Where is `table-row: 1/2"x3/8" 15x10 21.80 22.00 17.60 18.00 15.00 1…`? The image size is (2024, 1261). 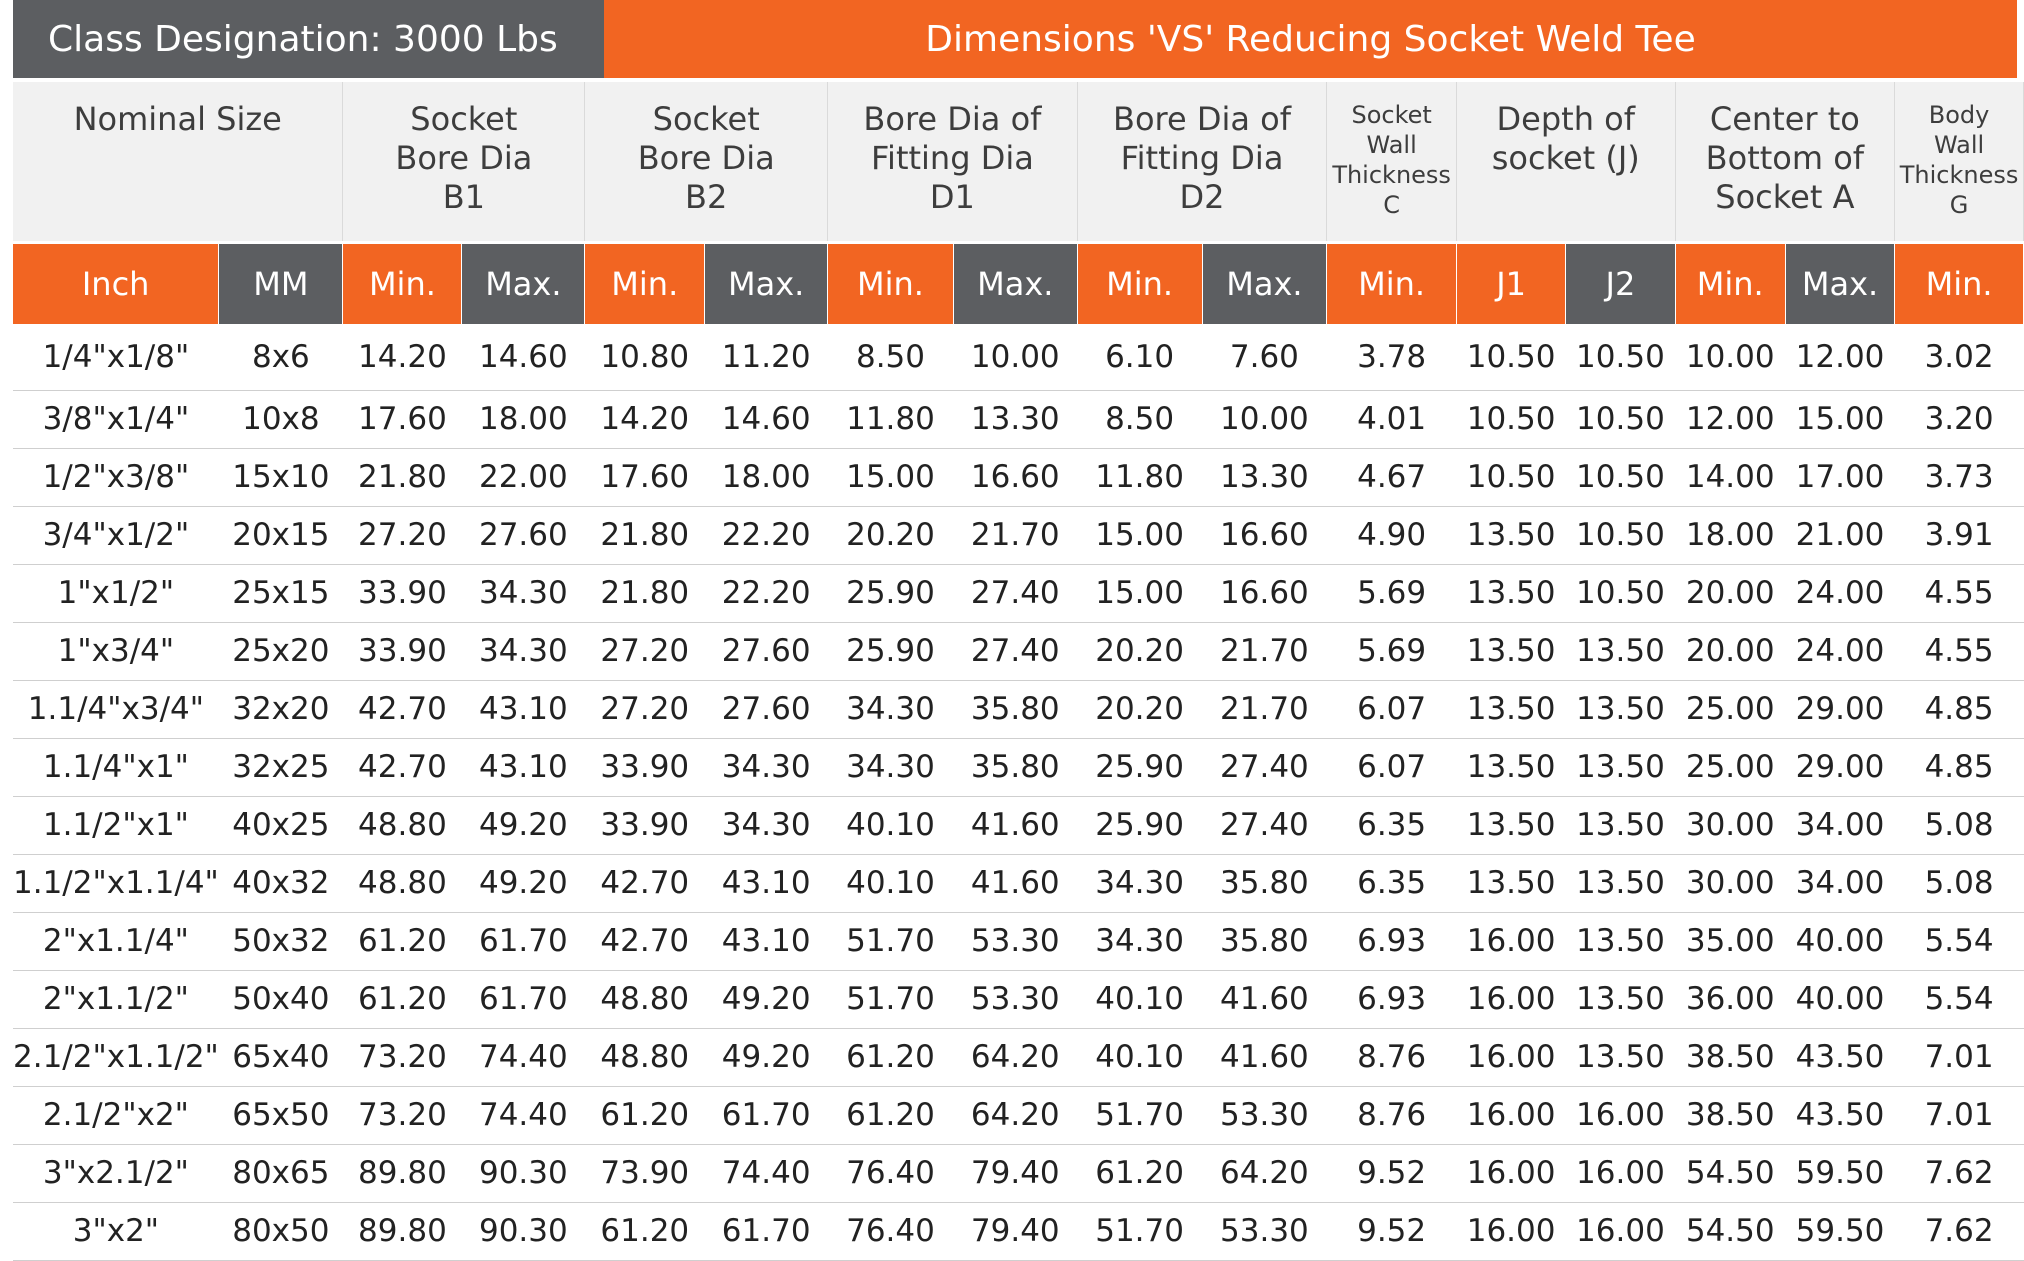
table-row: 1/2"x3/8" 15x10 21.80 22.00 17.60 18.00 15.00 1… is located at coordinates (1018, 477).